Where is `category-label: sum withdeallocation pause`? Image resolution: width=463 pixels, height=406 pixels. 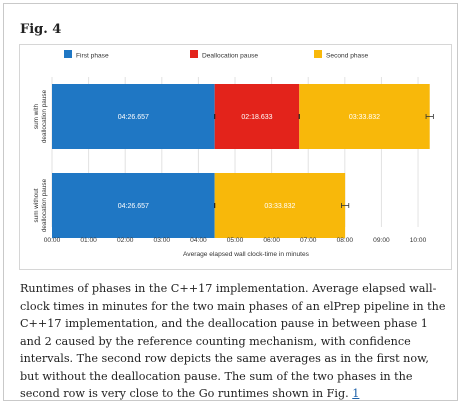 category-label: sum withdeallocation pause is located at coordinates (40, 116).